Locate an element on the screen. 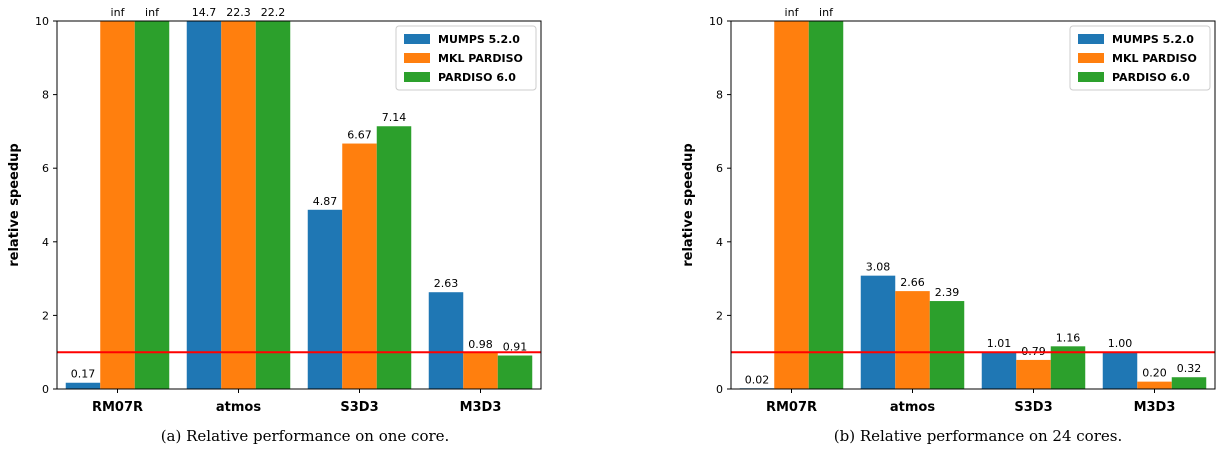 The height and width of the screenshot is (461, 1222). data-label-mumps-s3d3: 4.87 is located at coordinates (325, 201).